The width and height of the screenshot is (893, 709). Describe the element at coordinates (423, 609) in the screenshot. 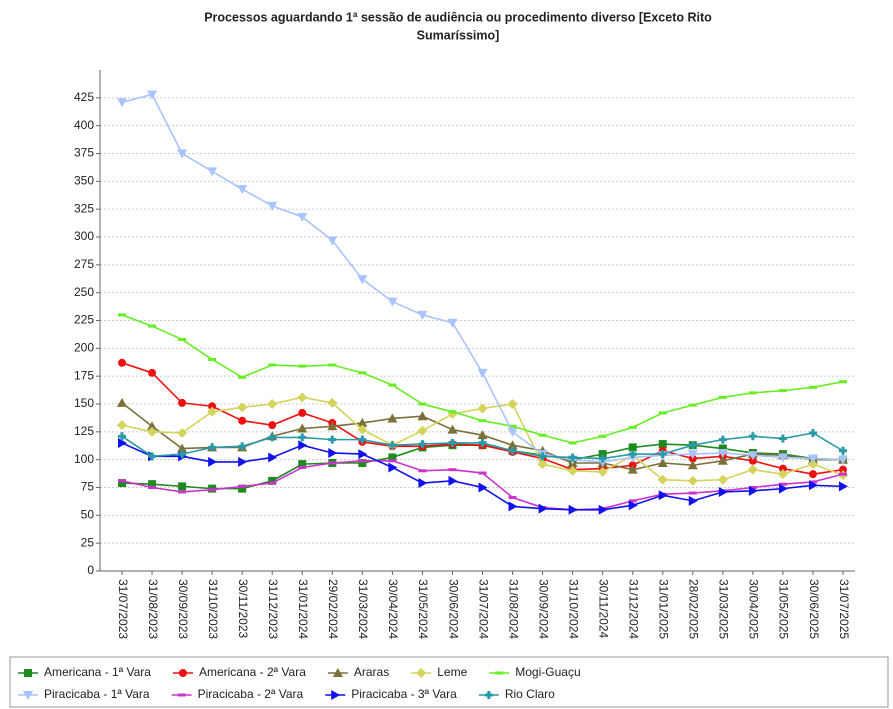

I see `x-tick-label: 31/05/2024` at that location.